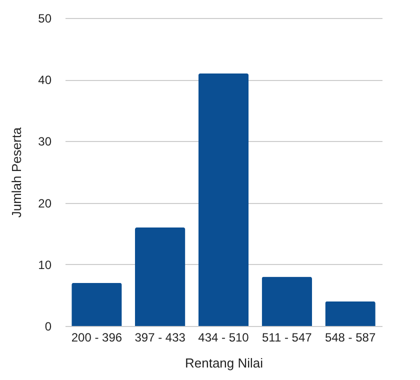 The width and height of the screenshot is (420, 380). Describe the element at coordinates (350, 337) in the screenshot. I see `x-tick-label: 548 - 587` at that location.